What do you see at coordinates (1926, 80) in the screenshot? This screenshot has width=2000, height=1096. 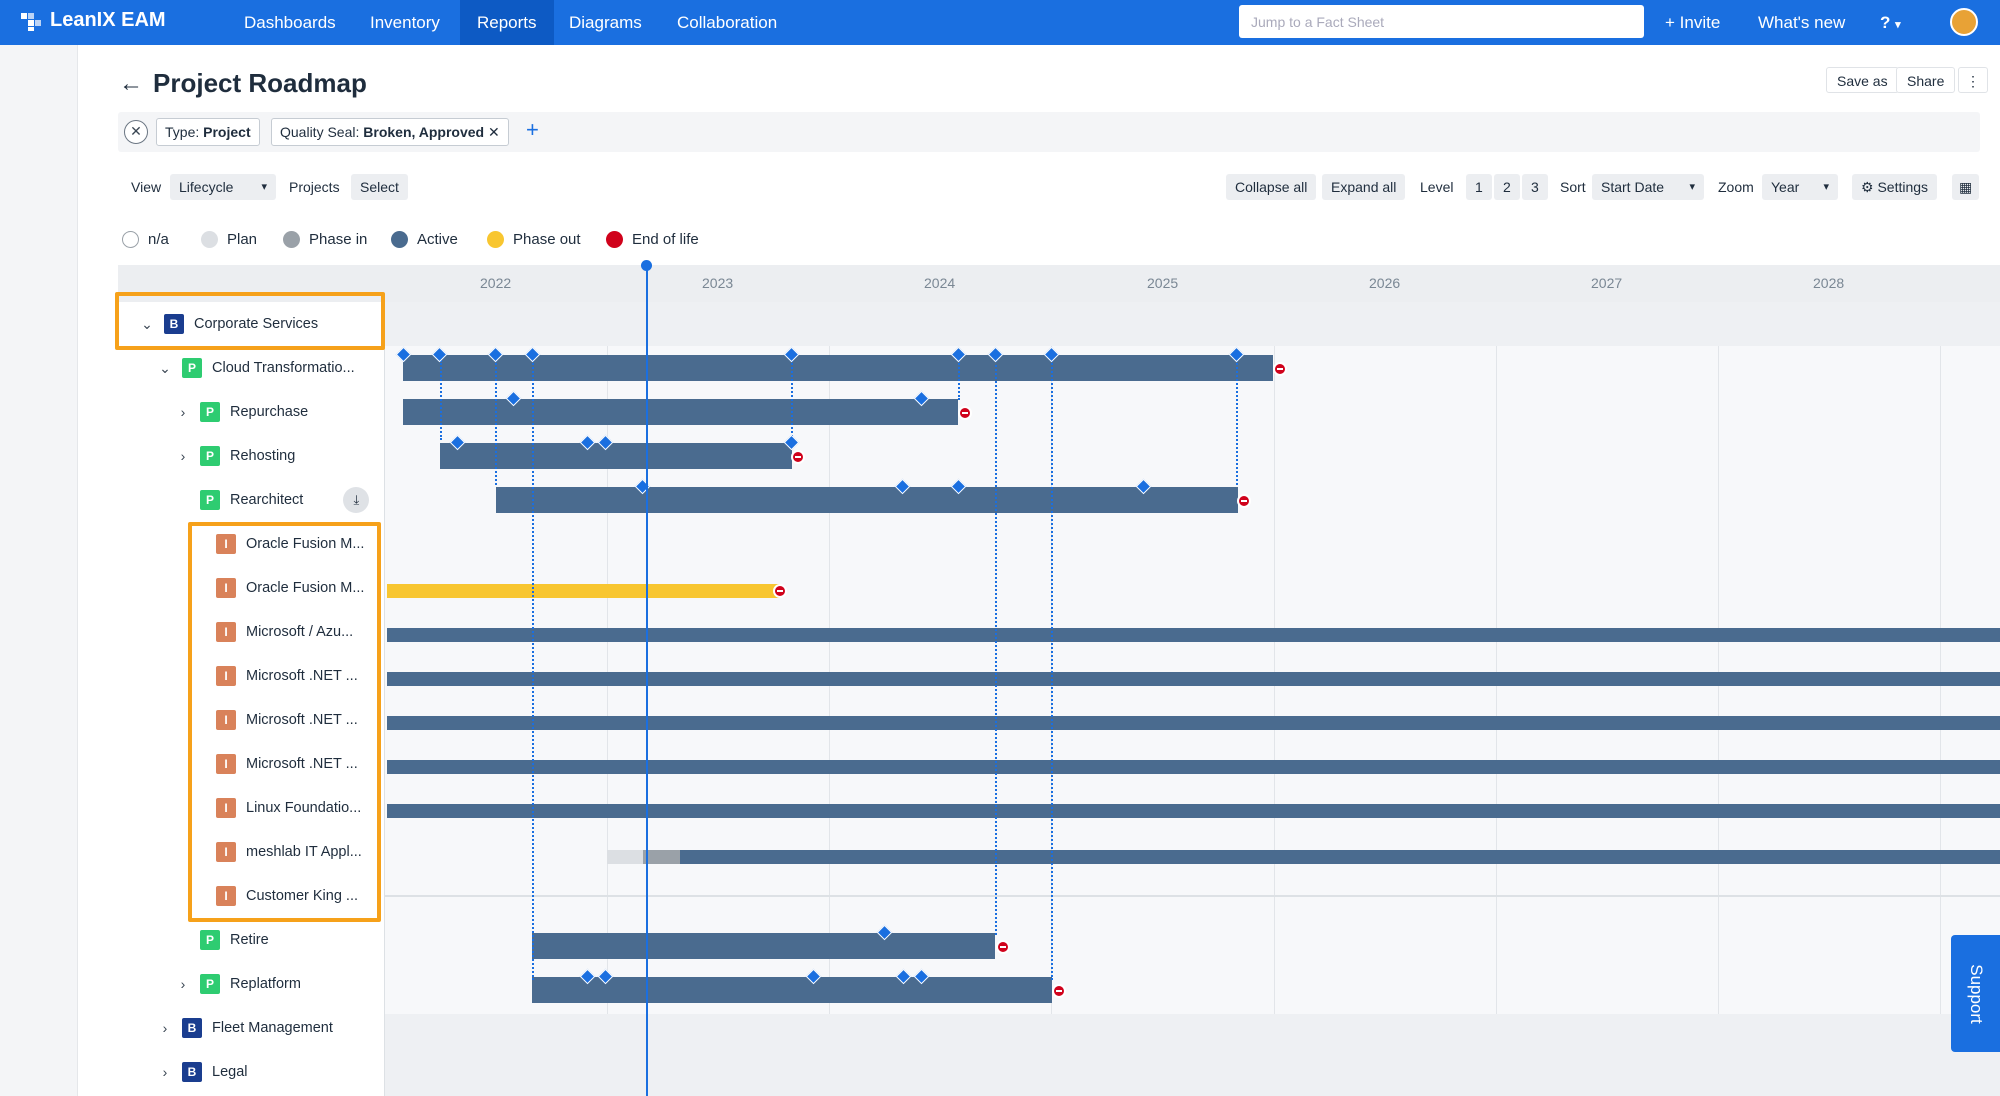 I see `share-button: Share` at bounding box center [1926, 80].